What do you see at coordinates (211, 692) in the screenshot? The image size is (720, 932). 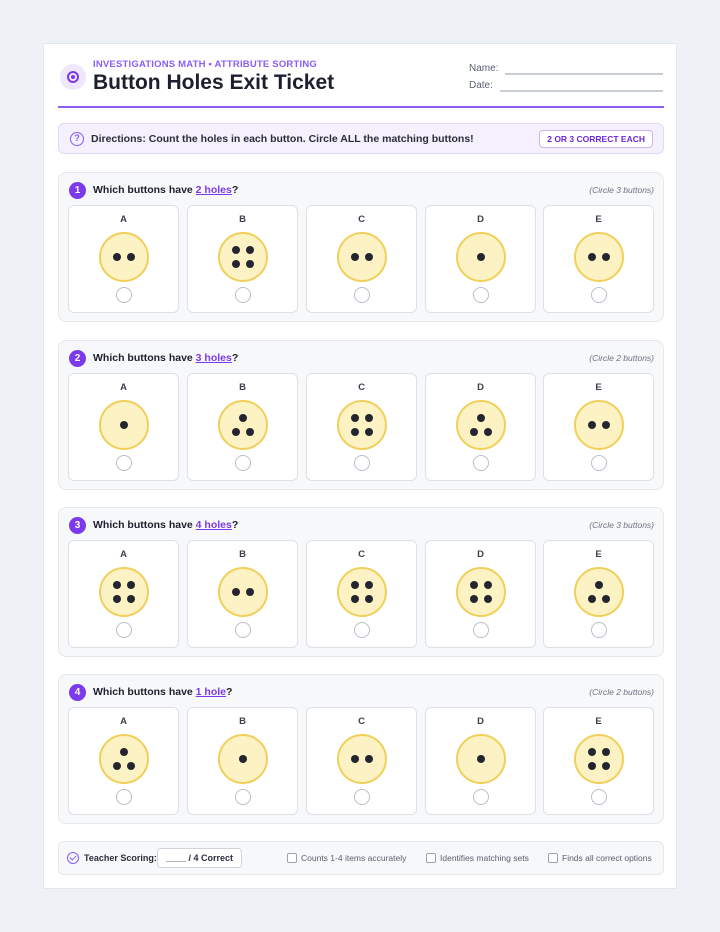 I see `question-highlight: 1 hole` at bounding box center [211, 692].